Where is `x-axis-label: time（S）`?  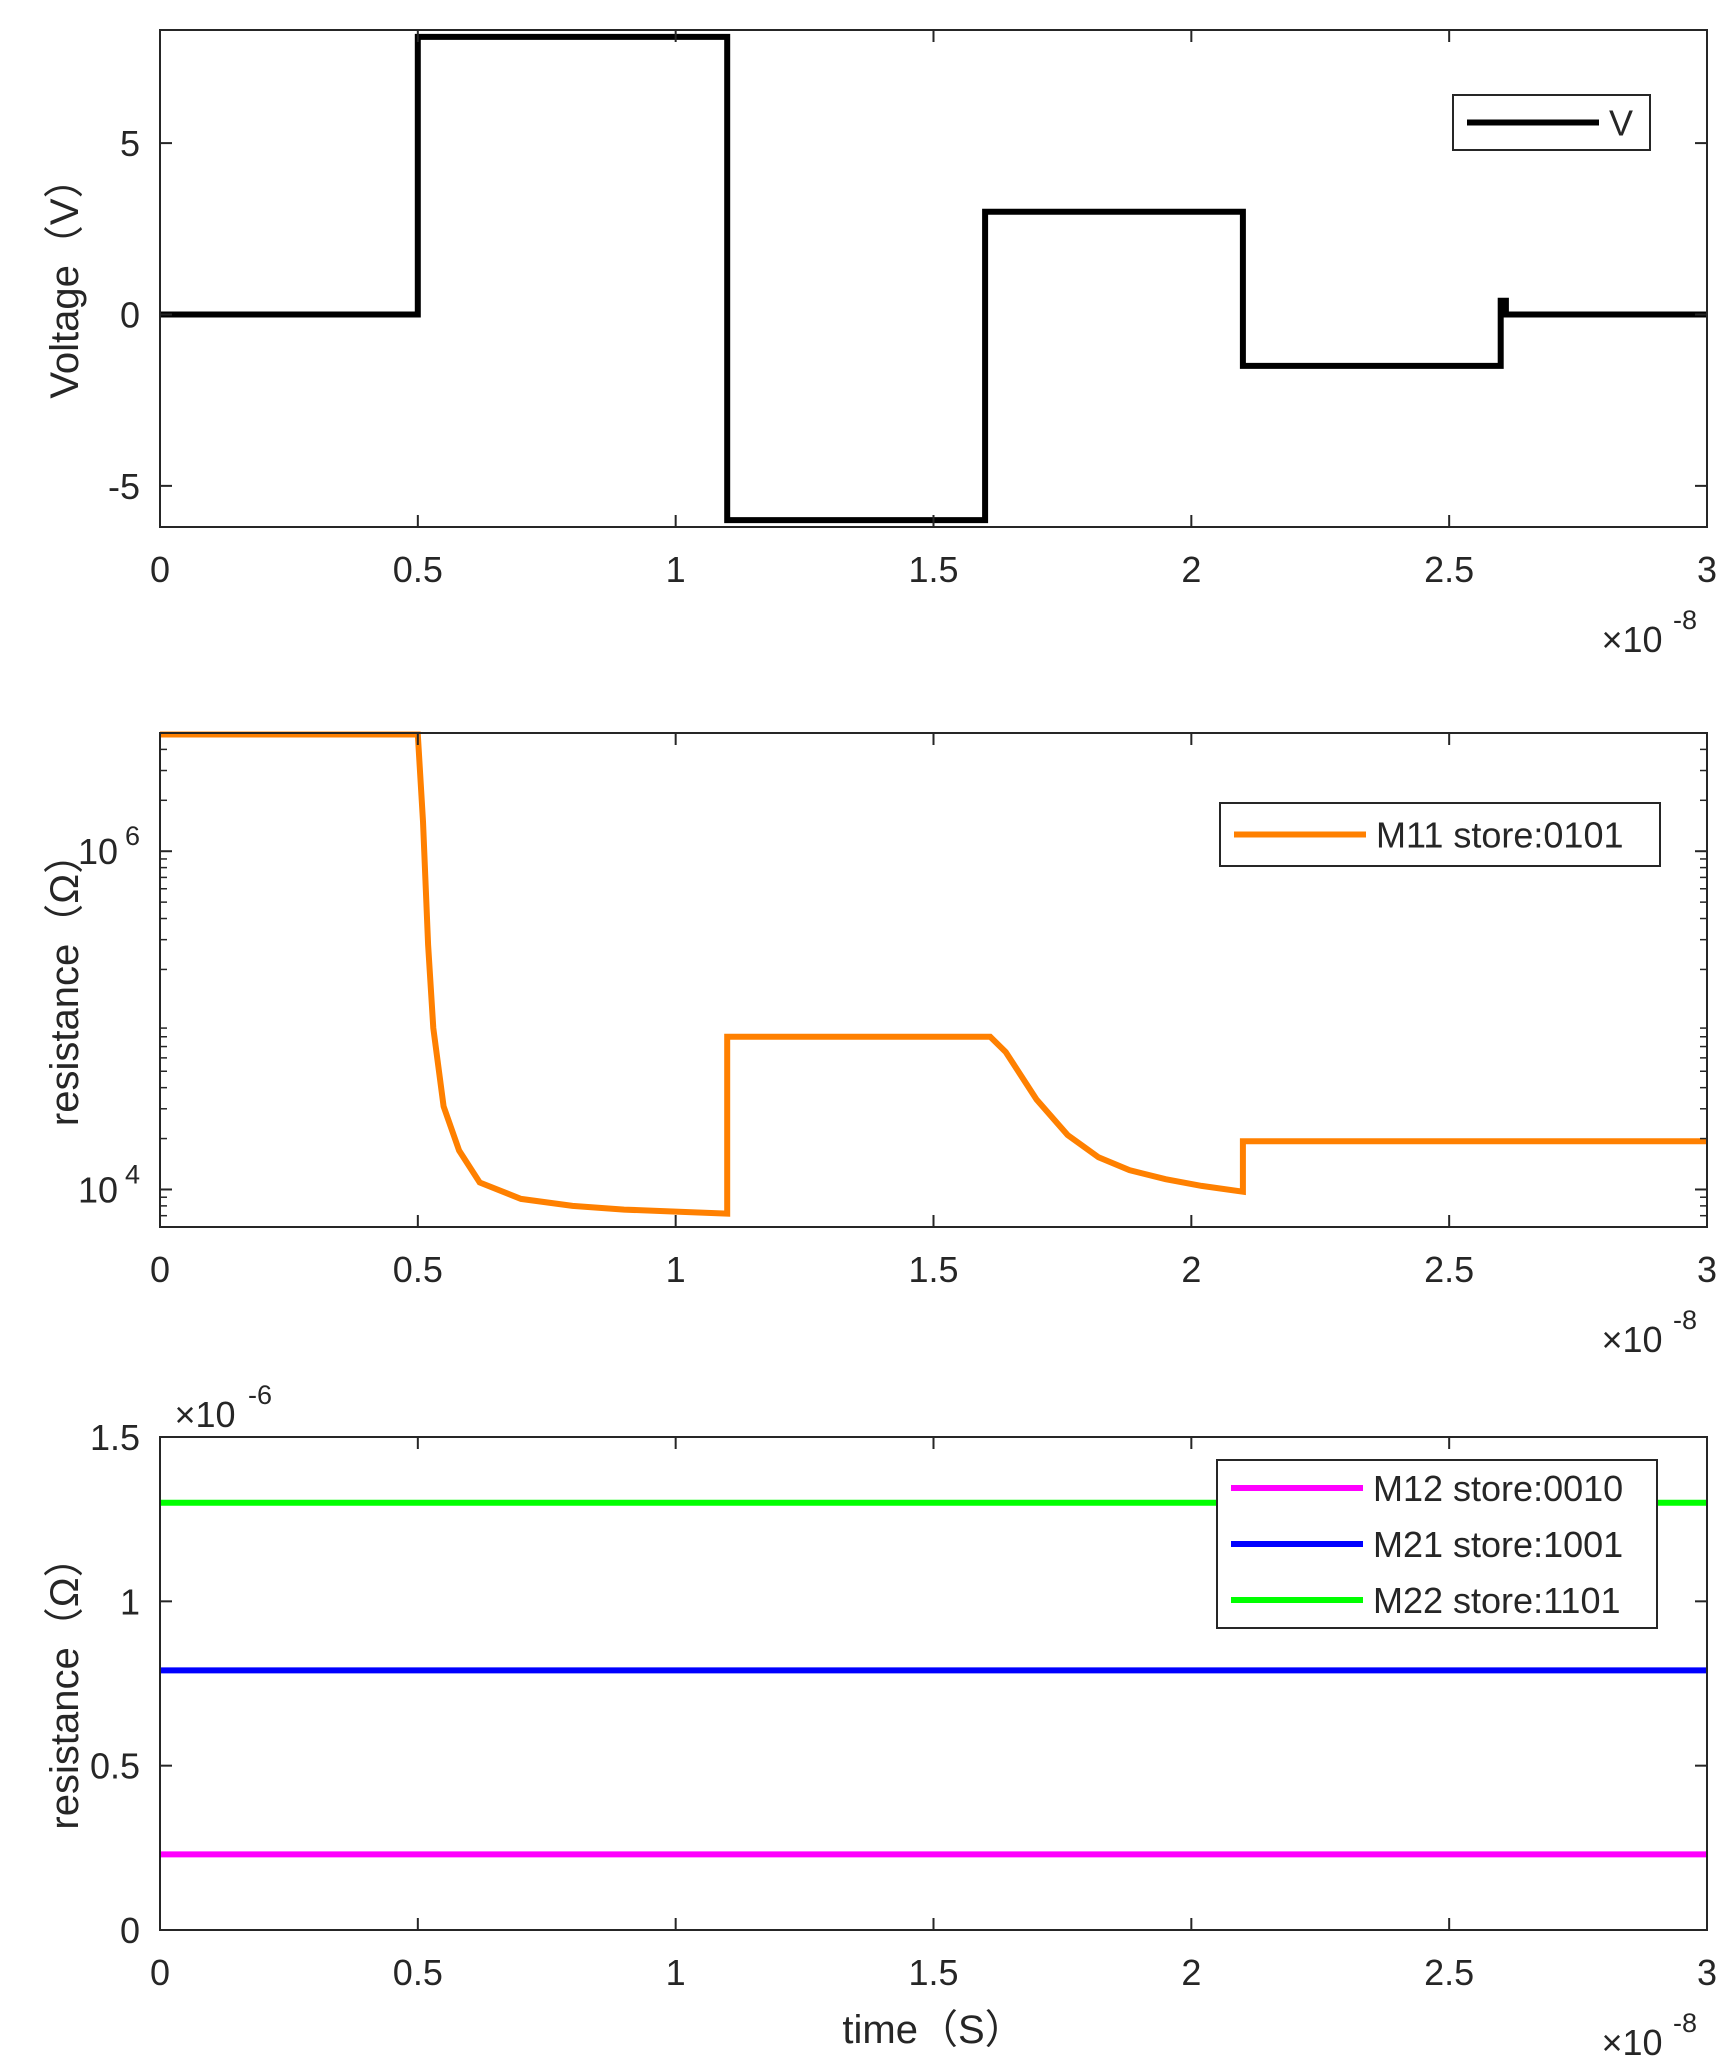 x-axis-label: time（S） is located at coordinates (933, 2030).